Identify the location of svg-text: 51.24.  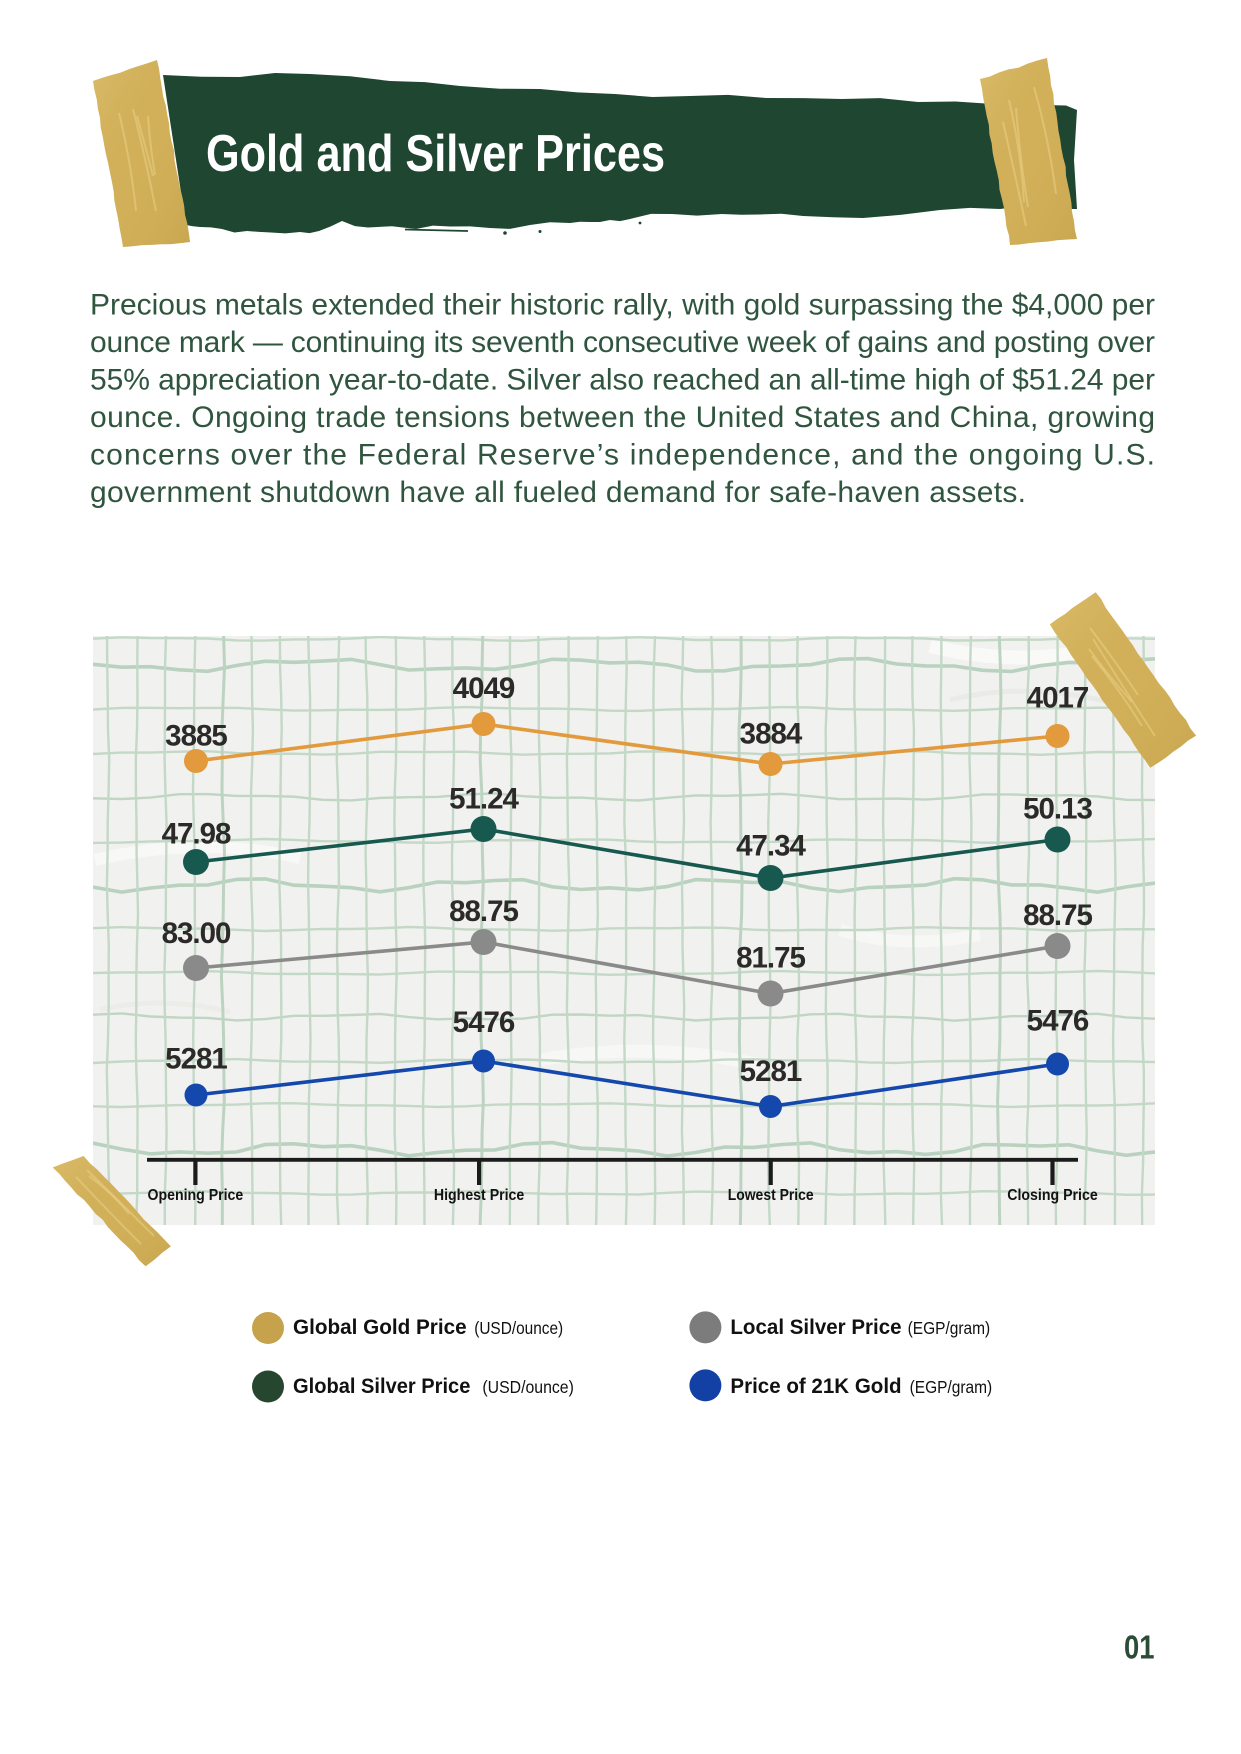
(484, 799).